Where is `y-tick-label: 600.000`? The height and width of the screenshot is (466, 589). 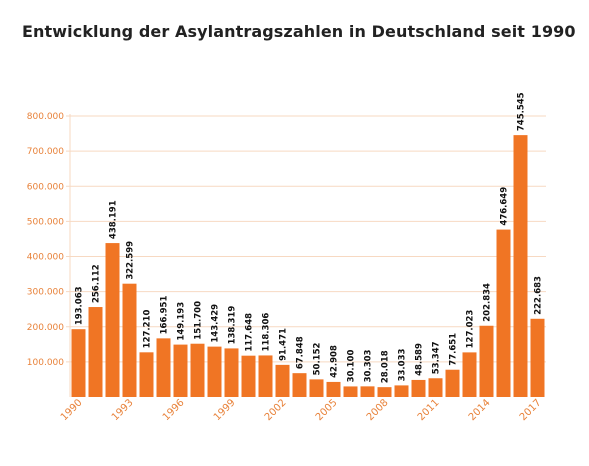
y-tick-label: 600.000 is located at coordinates (45, 187).